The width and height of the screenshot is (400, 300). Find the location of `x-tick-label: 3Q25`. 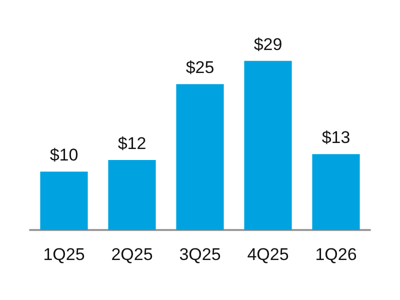

x-tick-label: 3Q25 is located at coordinates (200, 254).